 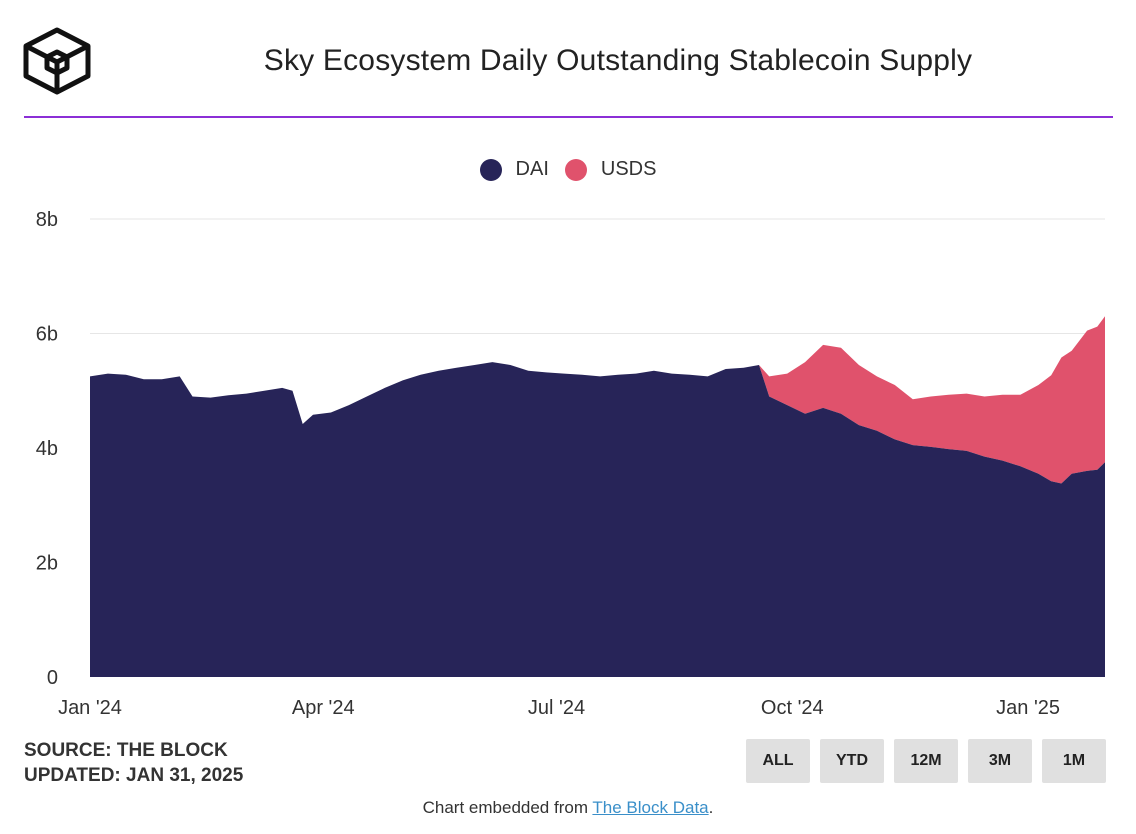 I want to click on the-block-data-link: The Block Data, so click(x=650, y=807).